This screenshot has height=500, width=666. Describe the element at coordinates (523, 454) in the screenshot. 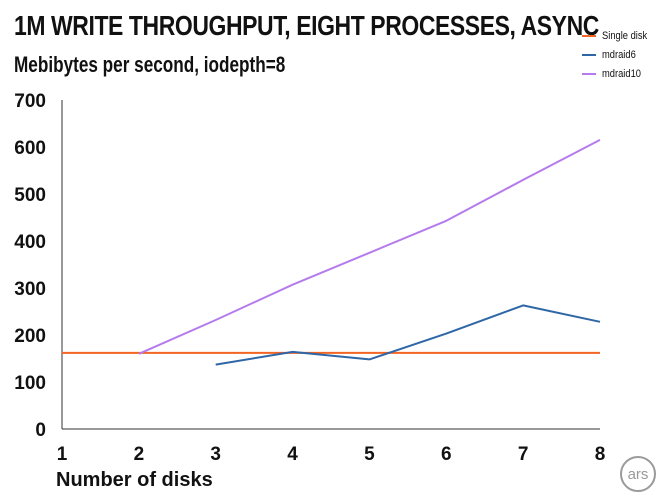

I see `x-tick-label: 7` at that location.